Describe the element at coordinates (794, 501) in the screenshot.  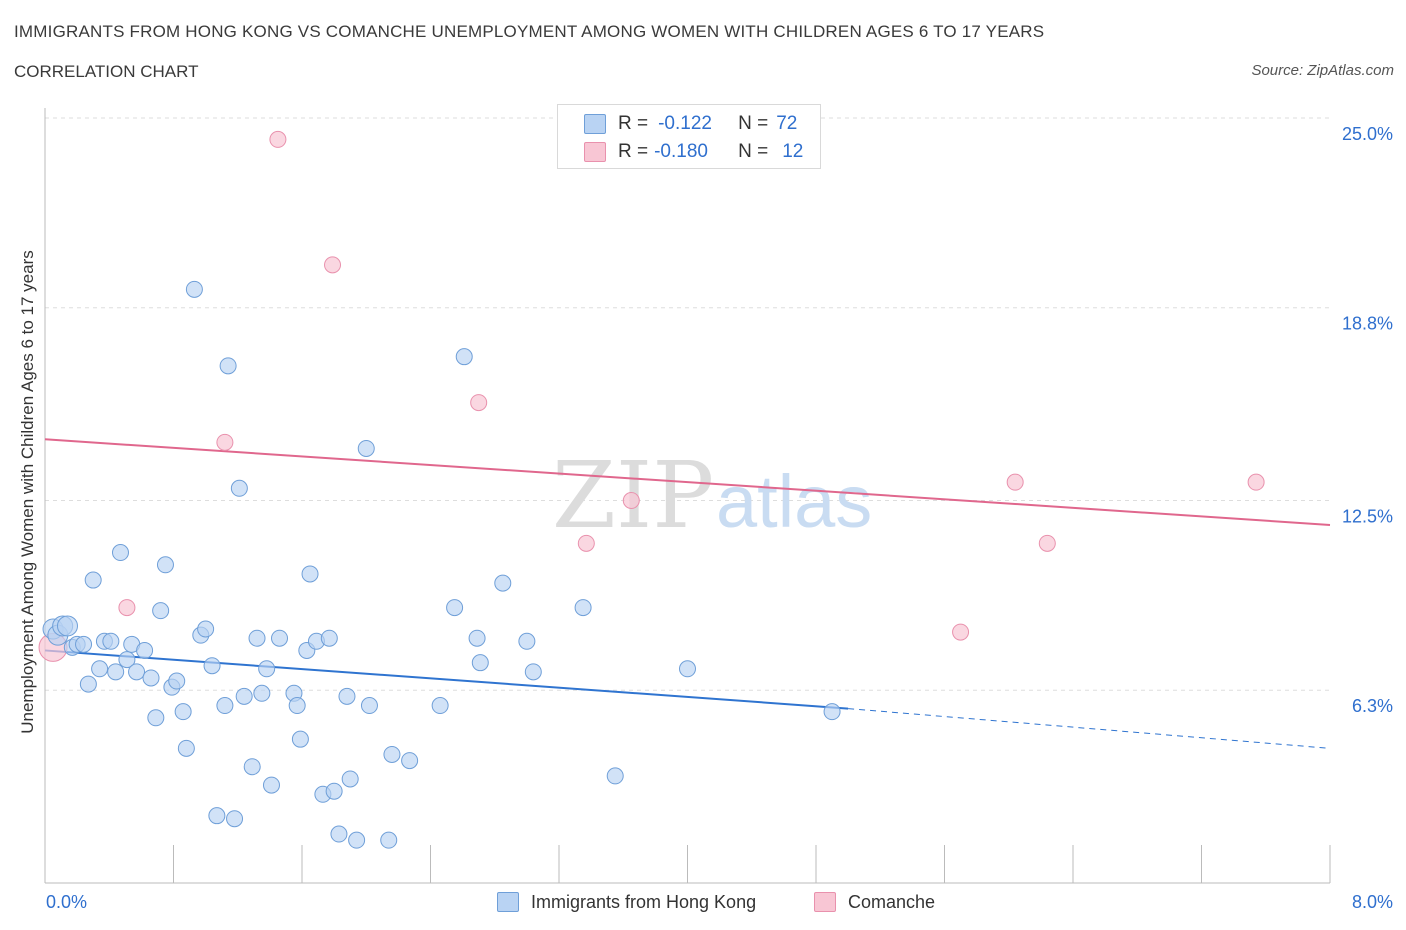
I see `watermark-atlas: atlas` at that location.